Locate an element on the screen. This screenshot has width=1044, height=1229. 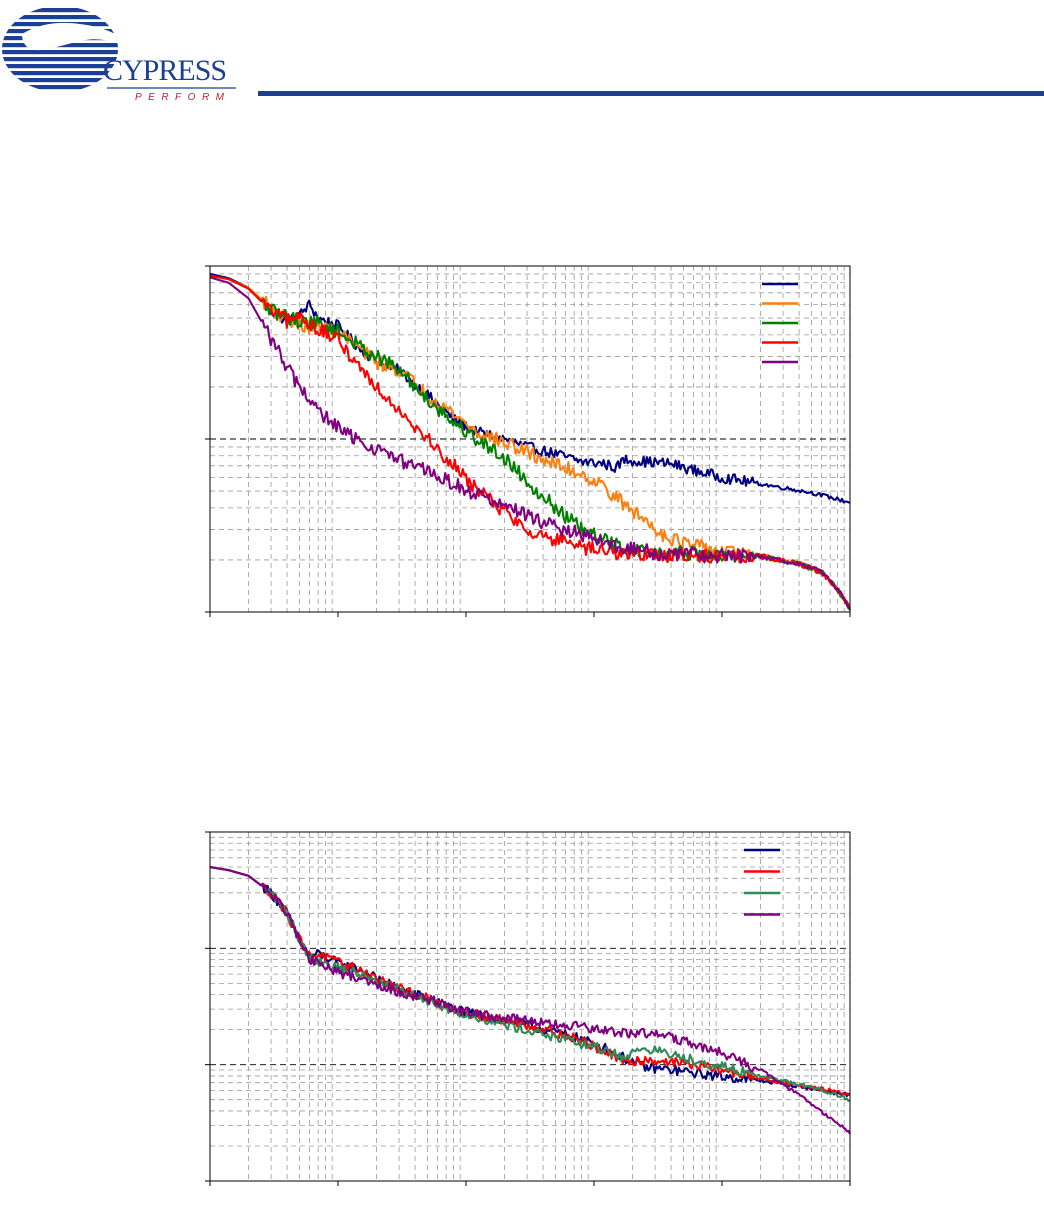
globe-icon is located at coordinates (60, 51).